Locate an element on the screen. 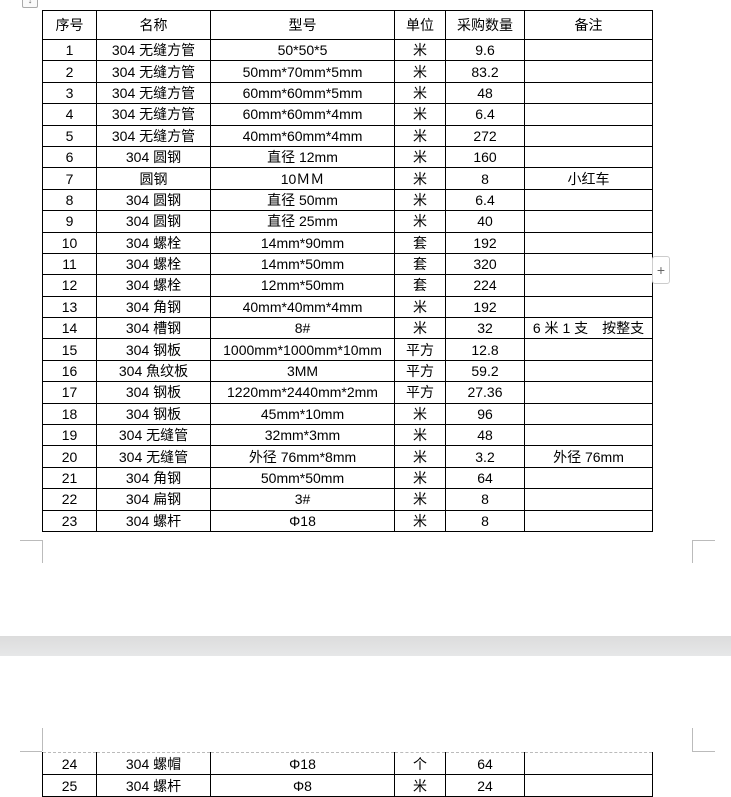  header-index: 序号 is located at coordinates (69, 25).